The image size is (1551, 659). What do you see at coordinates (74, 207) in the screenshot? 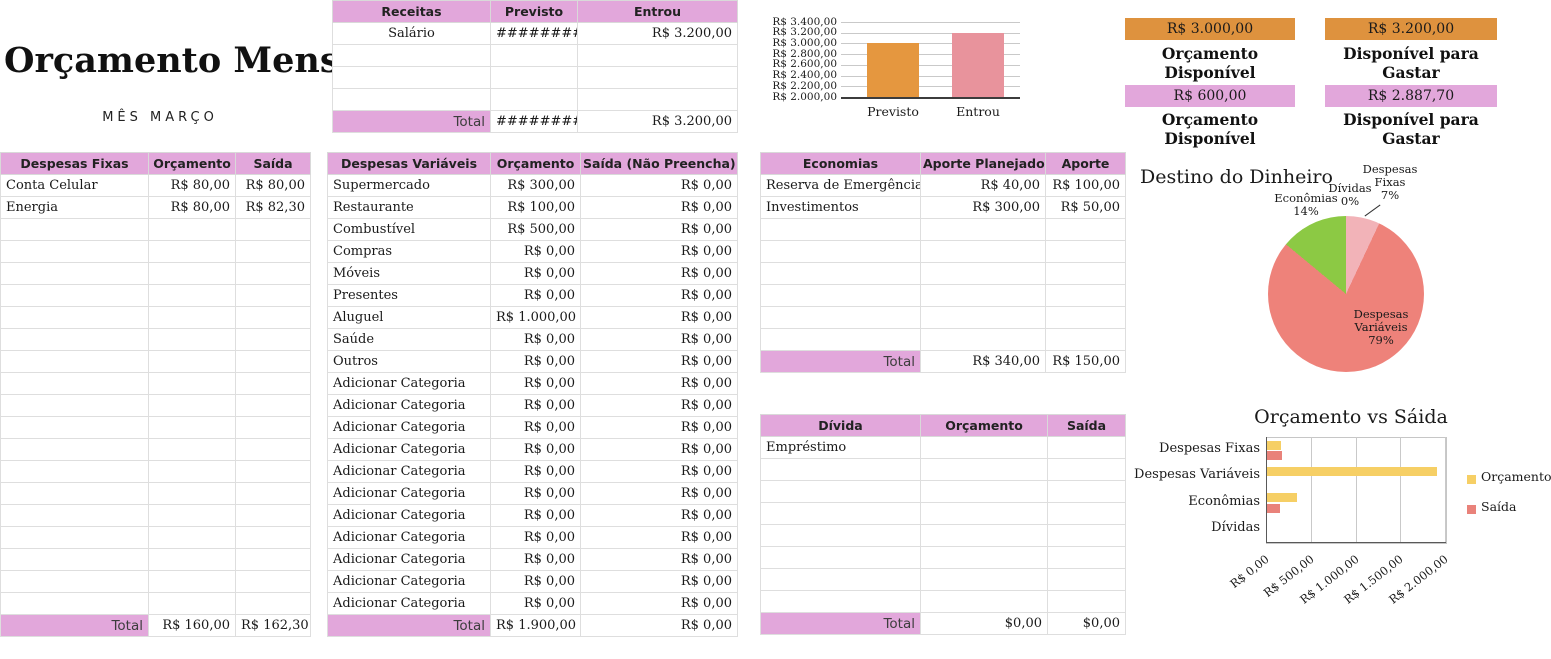
I see `table-cell: Energia` at bounding box center [74, 207].